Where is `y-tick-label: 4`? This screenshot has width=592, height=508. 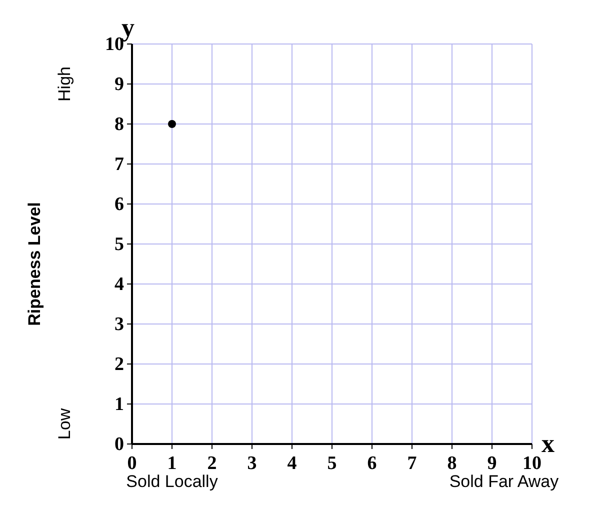
y-tick-label: 4 is located at coordinates (119, 284).